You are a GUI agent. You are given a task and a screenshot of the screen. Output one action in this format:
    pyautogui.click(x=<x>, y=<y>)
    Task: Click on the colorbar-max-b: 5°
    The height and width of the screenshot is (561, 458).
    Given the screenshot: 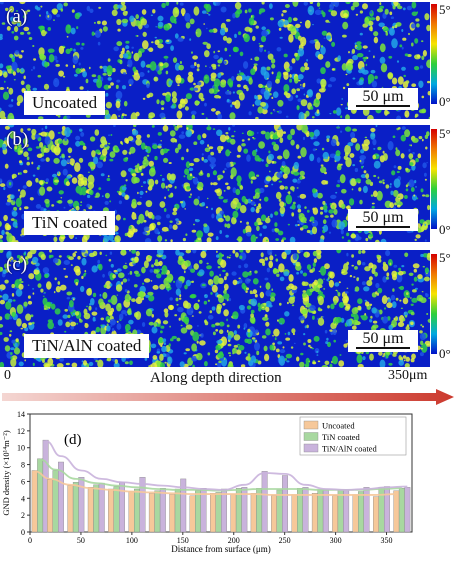 What is the action you would take?
    pyautogui.click(x=445, y=133)
    